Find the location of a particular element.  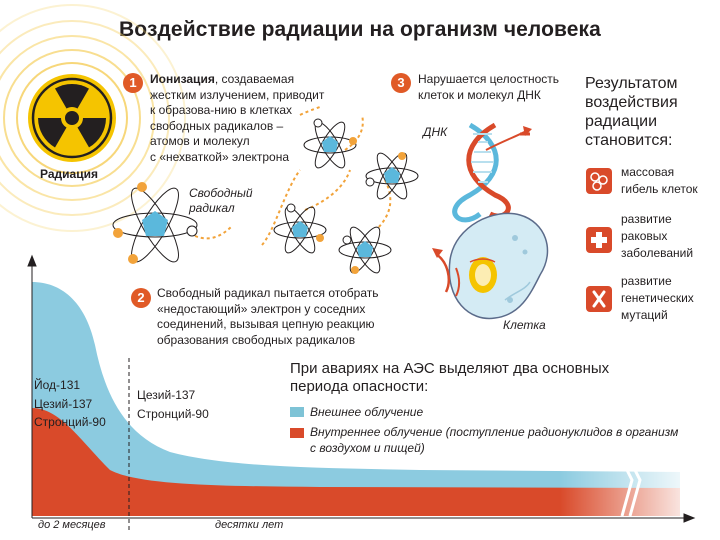

legend-label-external: Внешнее облучение is located at coordinates (367, 412).